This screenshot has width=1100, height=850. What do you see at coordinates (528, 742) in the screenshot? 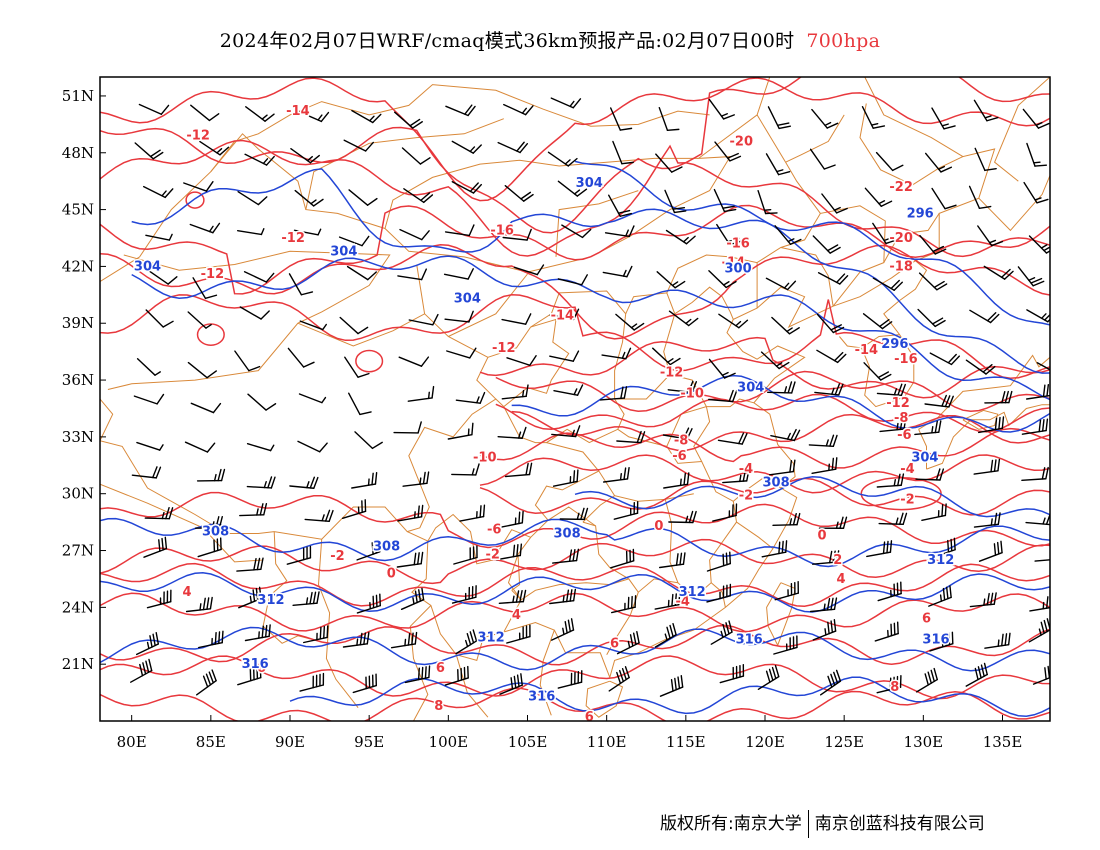
I see `lon-tick-label: 105E` at bounding box center [528, 742].